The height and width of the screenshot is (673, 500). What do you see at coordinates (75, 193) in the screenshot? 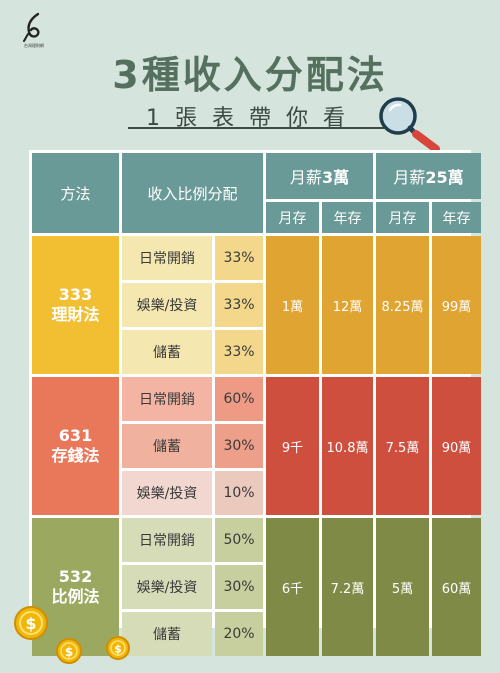
I see `header-method: 方法` at bounding box center [75, 193].